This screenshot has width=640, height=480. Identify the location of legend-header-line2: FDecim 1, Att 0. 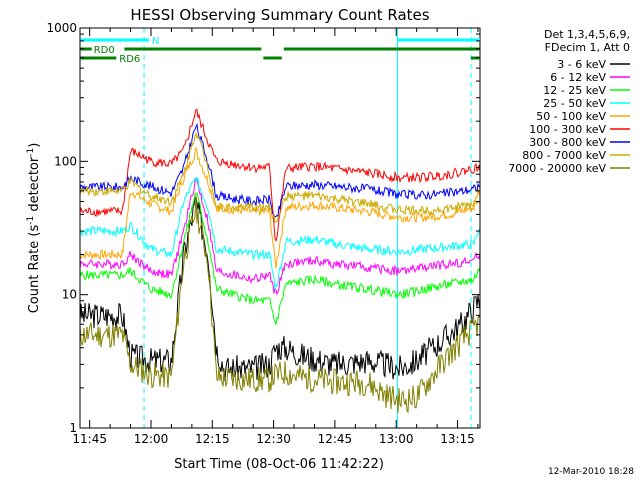
(587, 47).